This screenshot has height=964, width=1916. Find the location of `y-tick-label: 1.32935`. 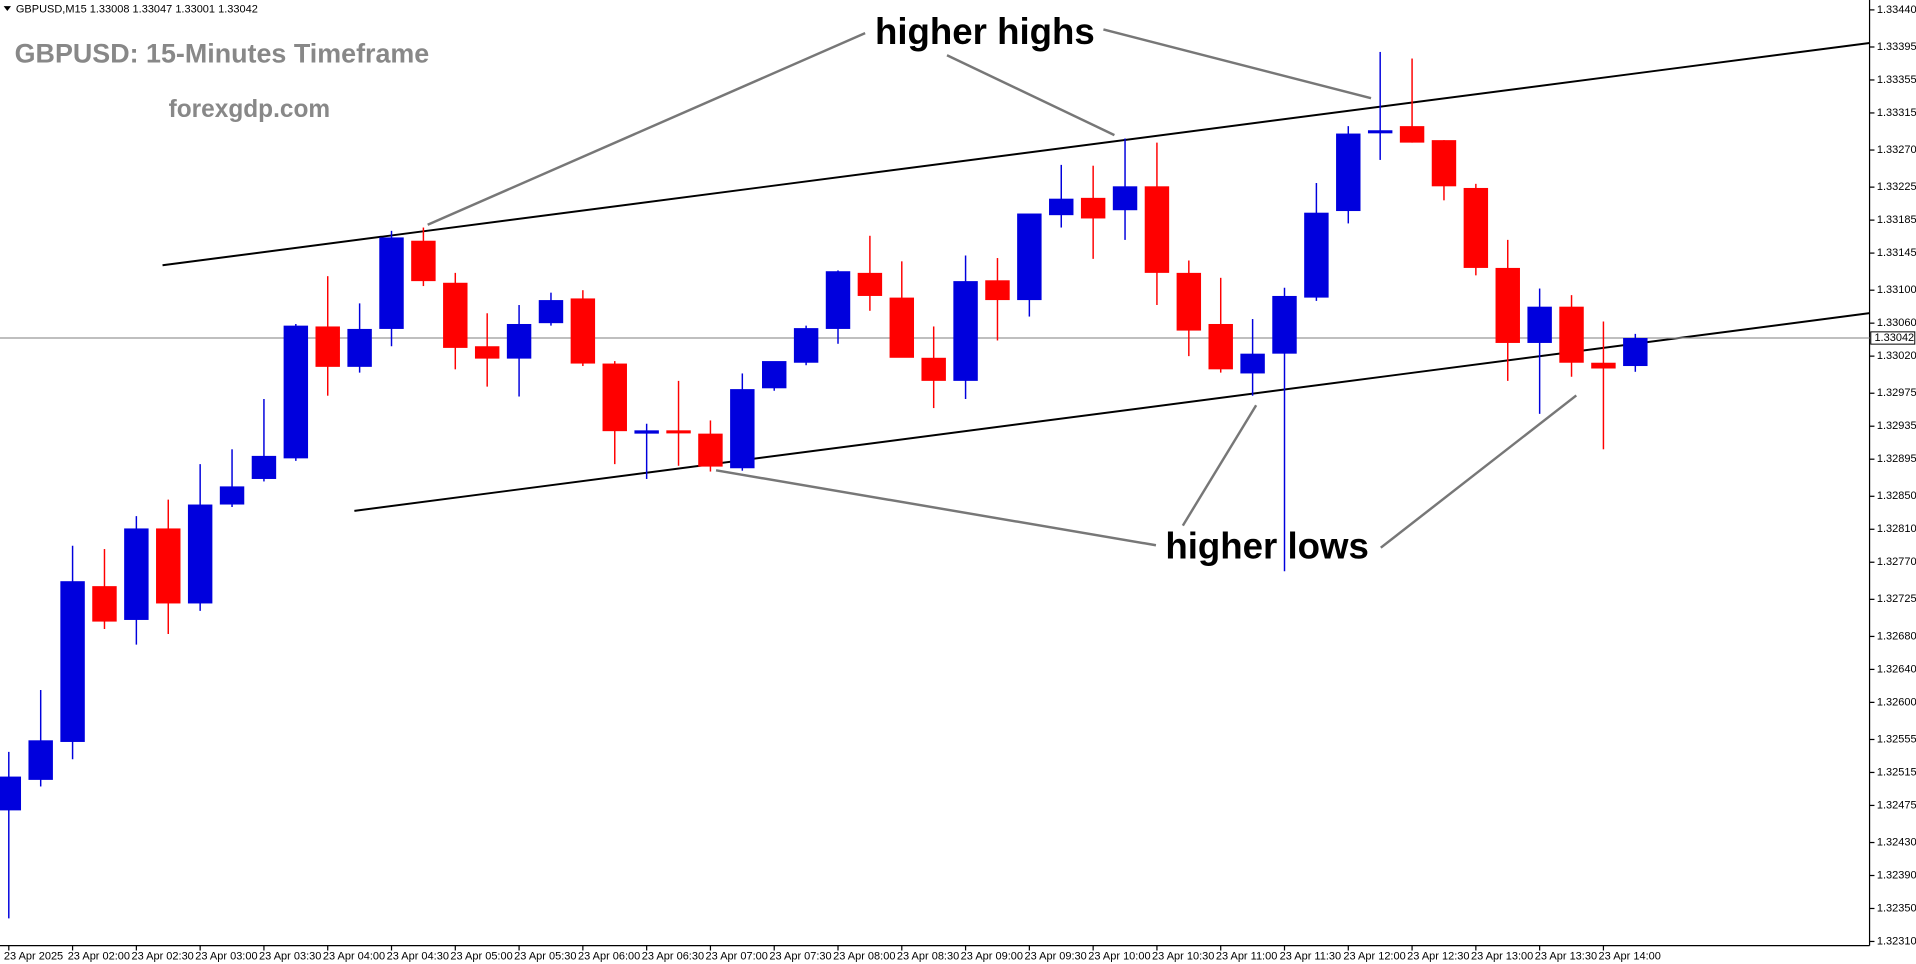

y-tick-label: 1.32935 is located at coordinates (1896, 426).